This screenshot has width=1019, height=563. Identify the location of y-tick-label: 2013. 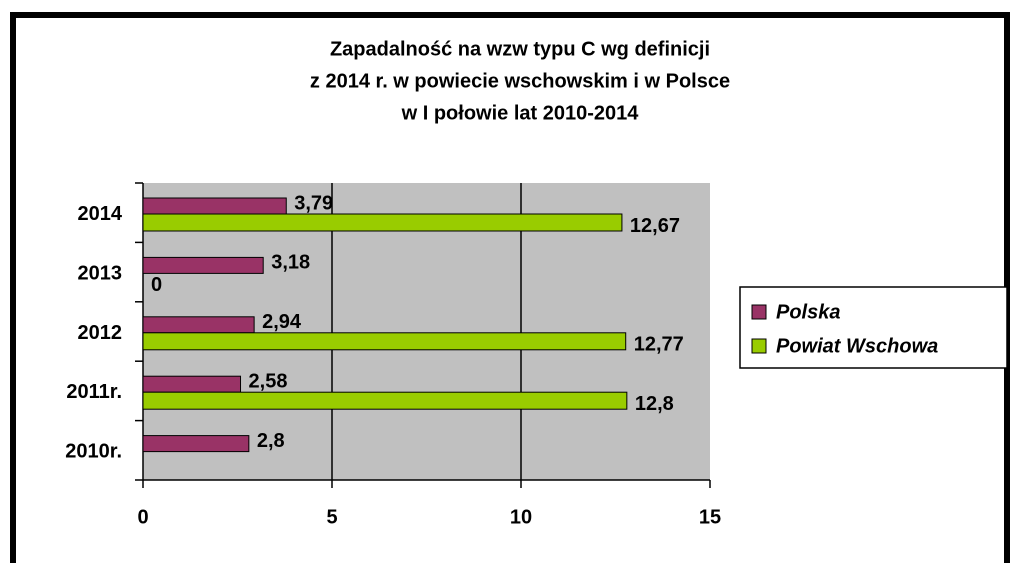
(100, 273).